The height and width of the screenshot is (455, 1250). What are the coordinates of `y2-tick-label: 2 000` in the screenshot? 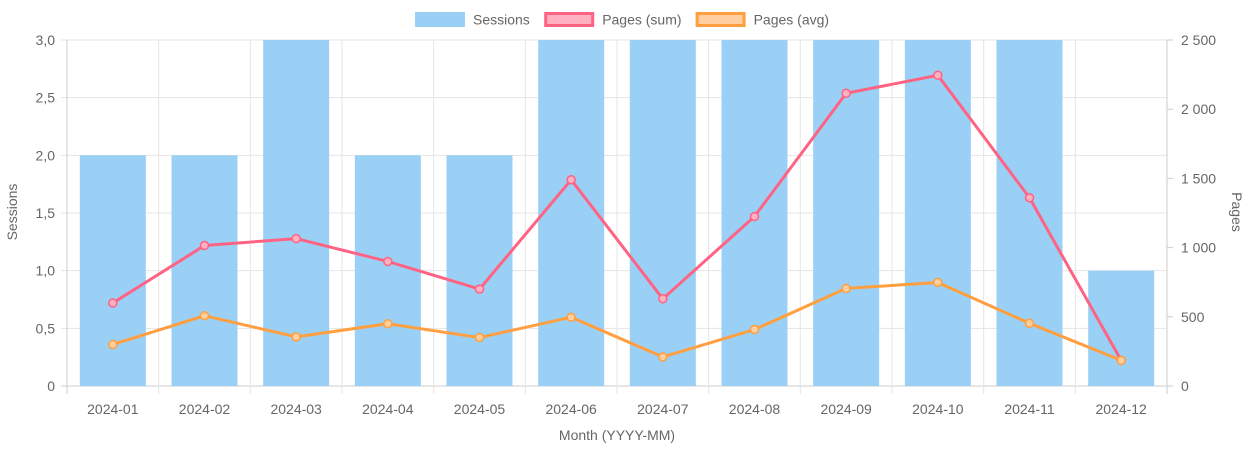 It's located at (1198, 109).